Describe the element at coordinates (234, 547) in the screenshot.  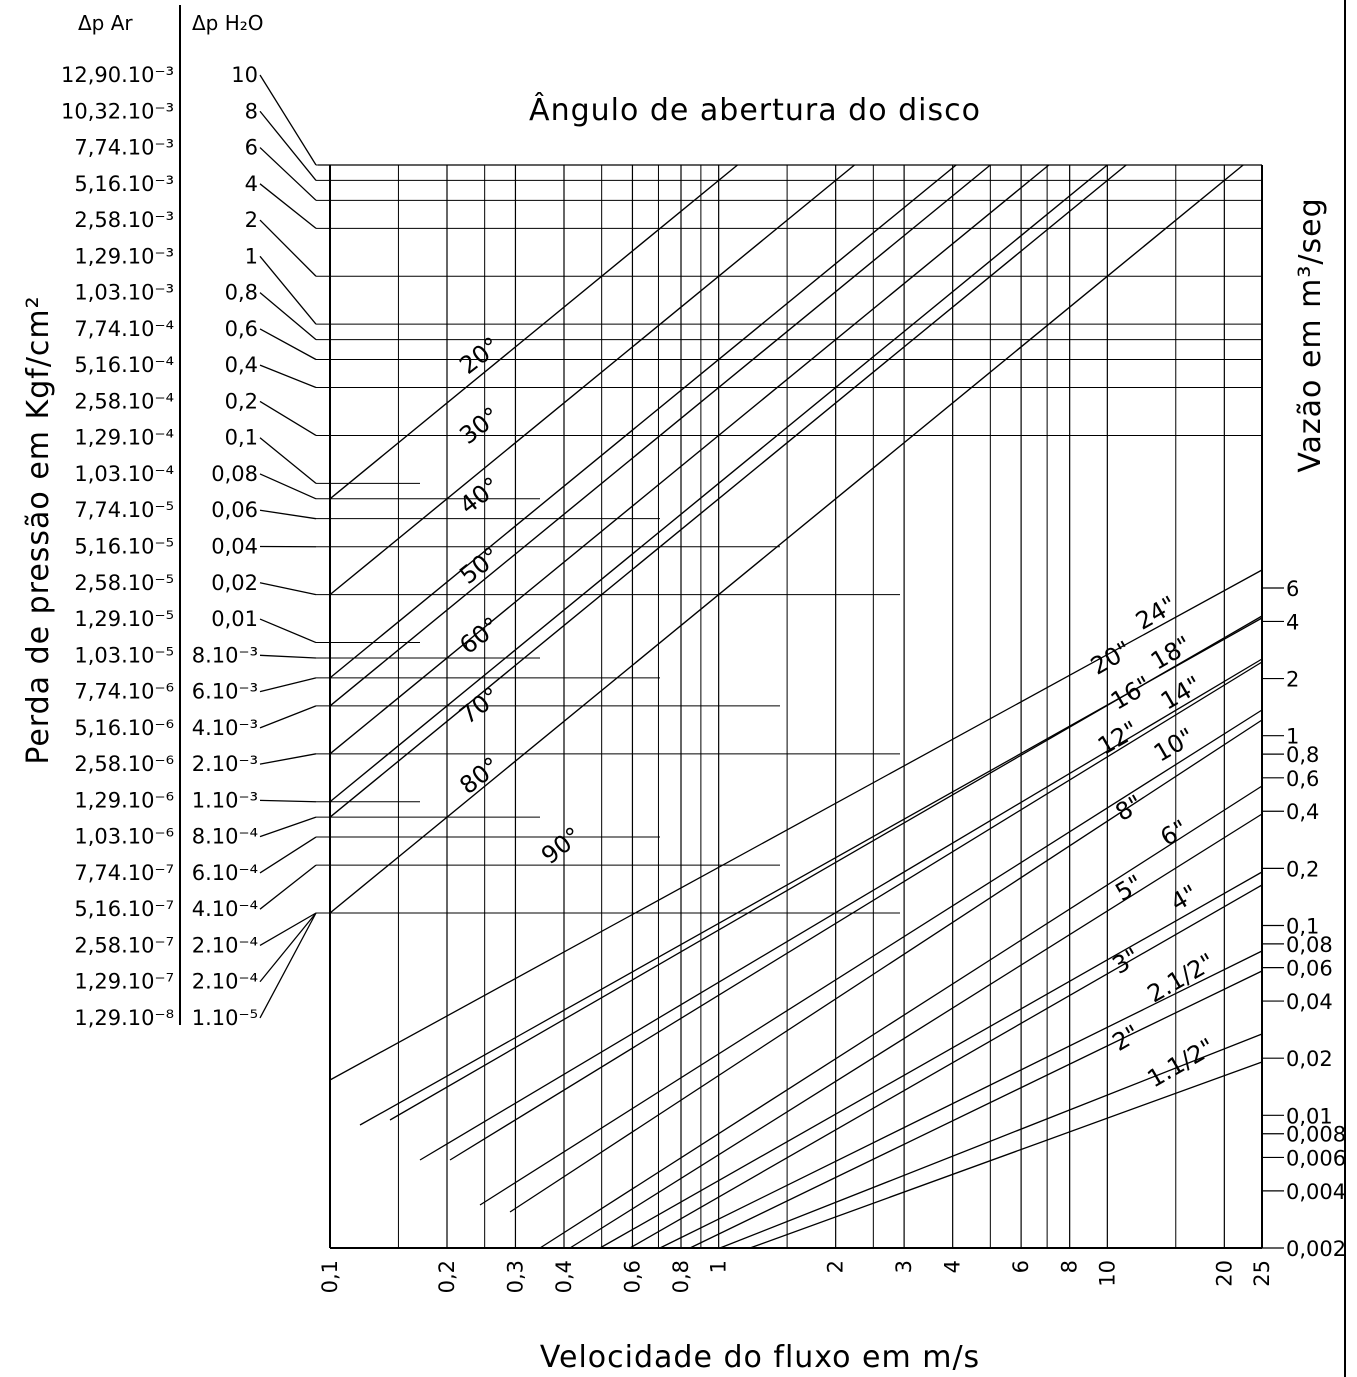
I see `h2o-scale-label: 0,04` at that location.